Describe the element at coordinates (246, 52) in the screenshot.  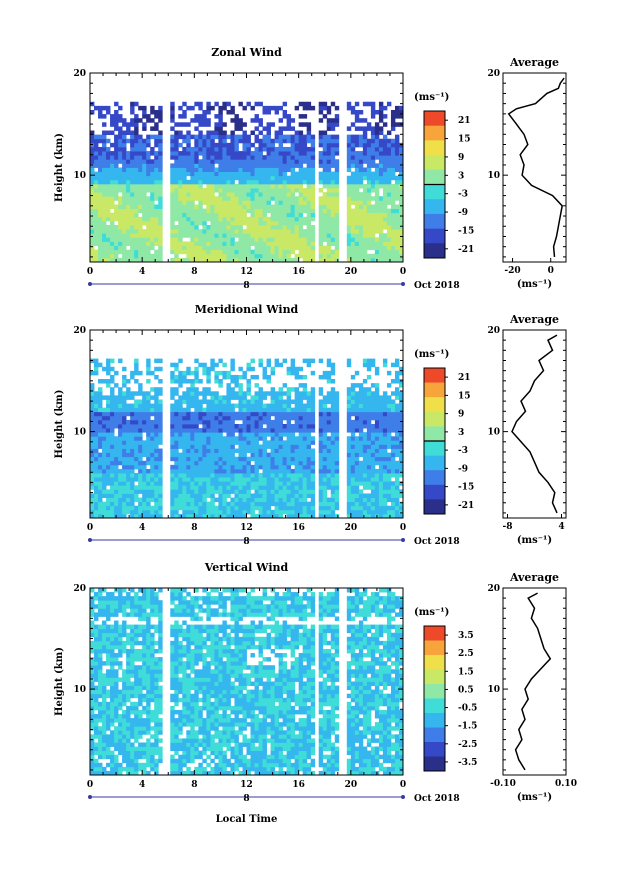
I see `panel-title: Zonal Wind` at that location.